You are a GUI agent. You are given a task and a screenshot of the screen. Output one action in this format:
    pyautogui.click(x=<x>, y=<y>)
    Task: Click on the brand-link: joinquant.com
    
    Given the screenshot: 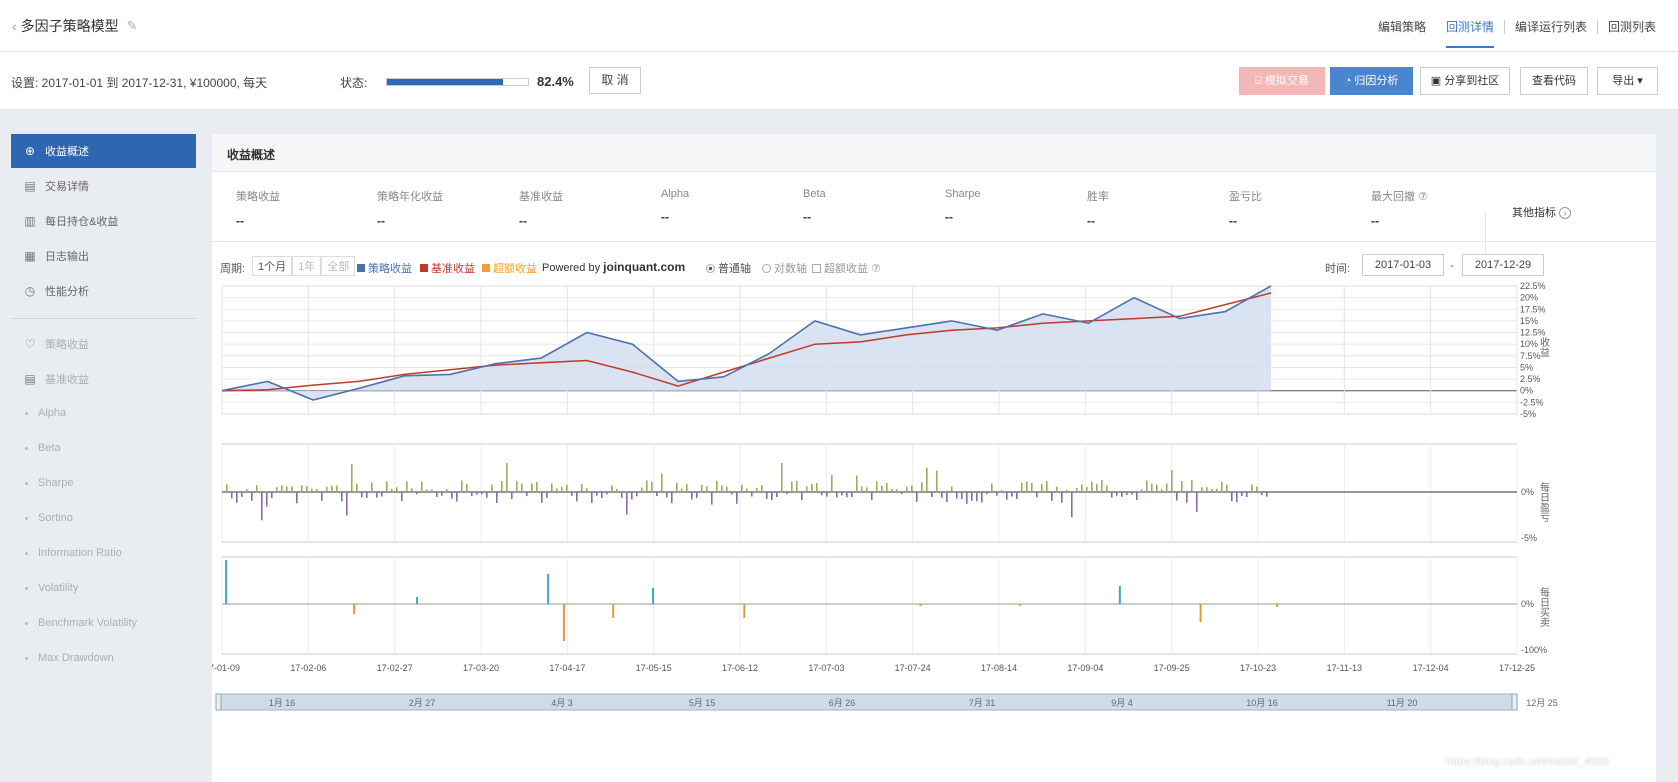 What is the action you would take?
    pyautogui.click(x=644, y=267)
    